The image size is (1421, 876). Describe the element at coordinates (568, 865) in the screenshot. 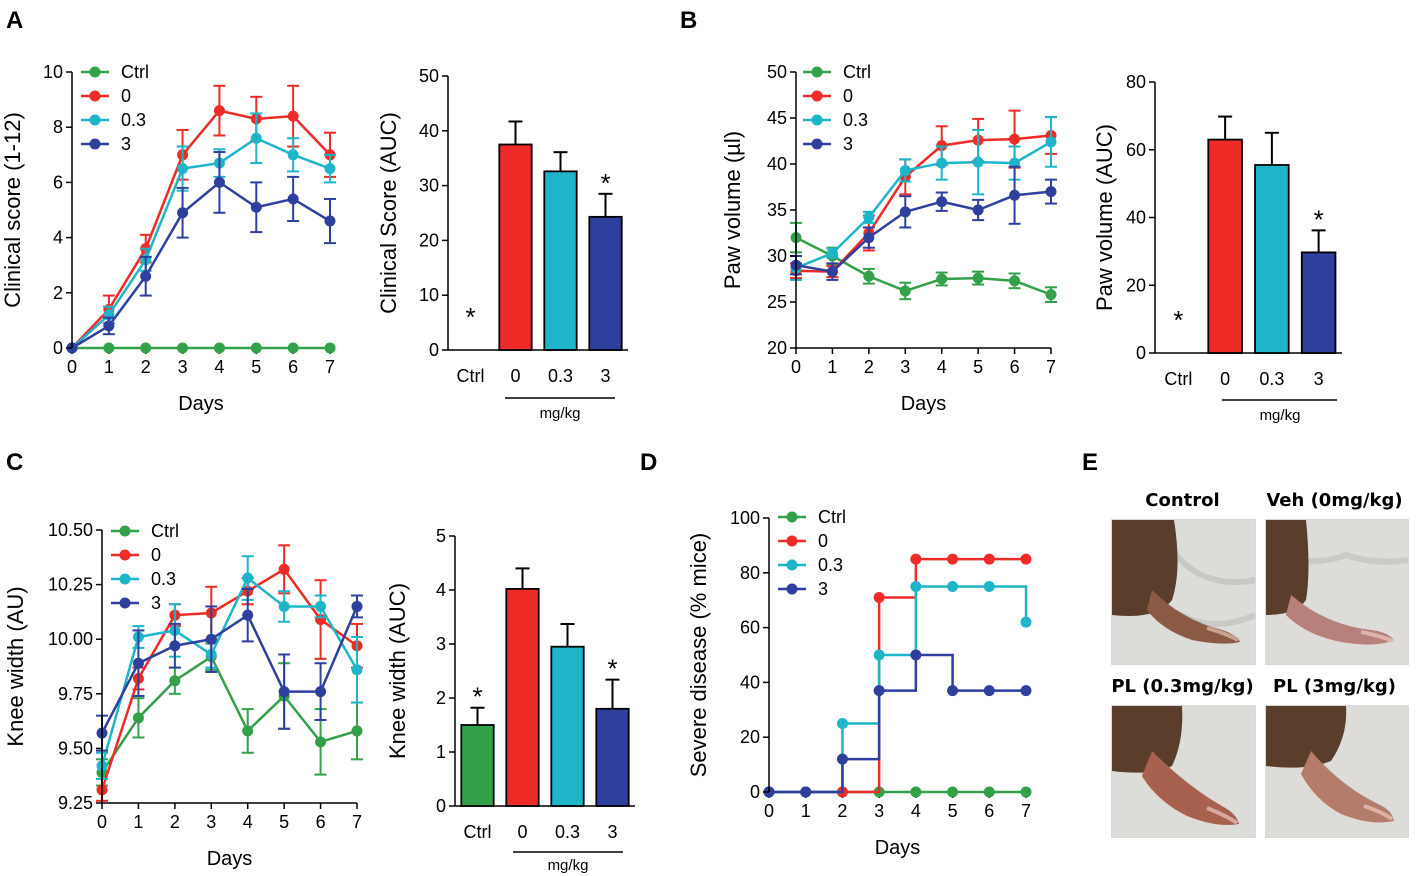

I see `mgkg-label-c: mg/kg` at that location.